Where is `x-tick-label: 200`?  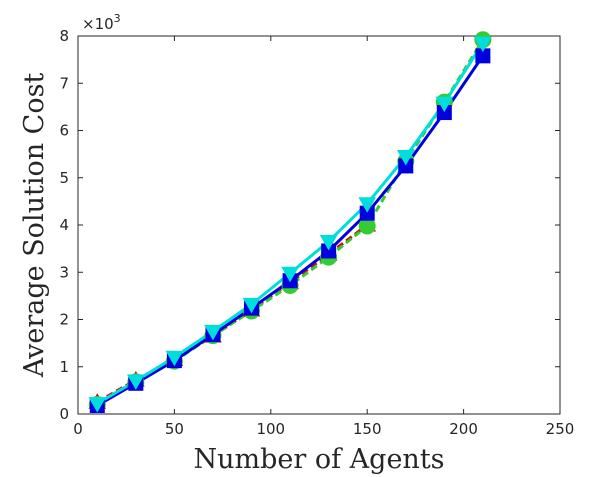 x-tick-label: 200 is located at coordinates (463, 429).